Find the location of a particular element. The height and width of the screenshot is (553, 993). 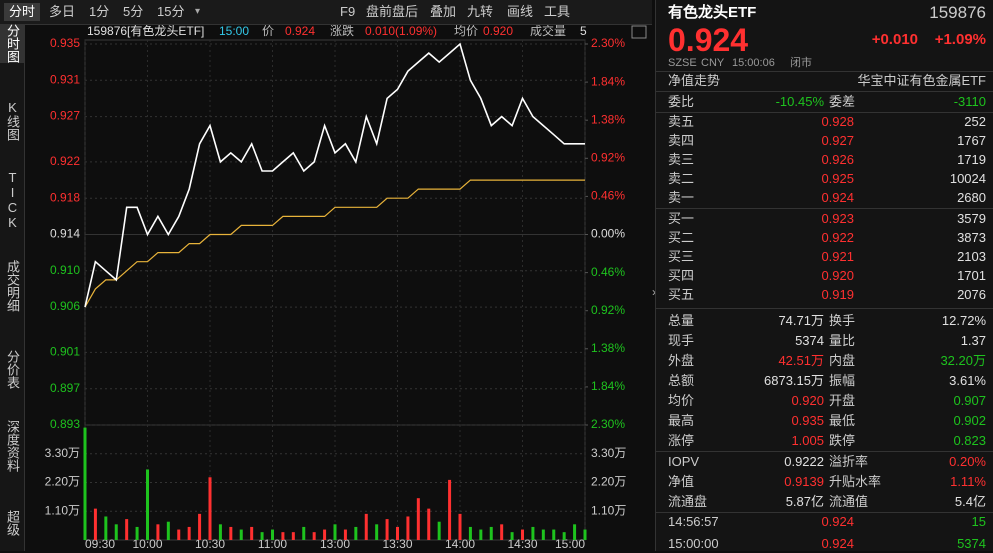

collapse-arrow: › is located at coordinates (654, 292).